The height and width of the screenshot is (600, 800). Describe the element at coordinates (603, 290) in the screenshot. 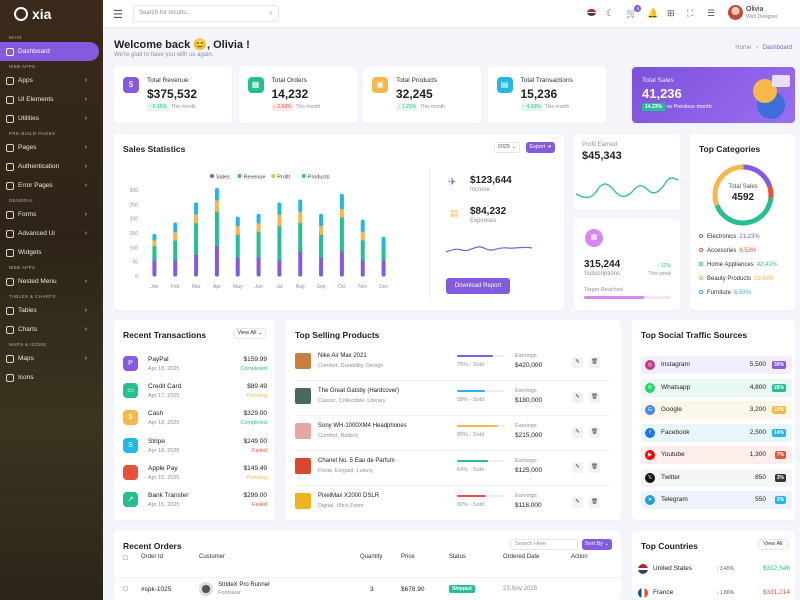

I see `target-label: Target Reached` at that location.